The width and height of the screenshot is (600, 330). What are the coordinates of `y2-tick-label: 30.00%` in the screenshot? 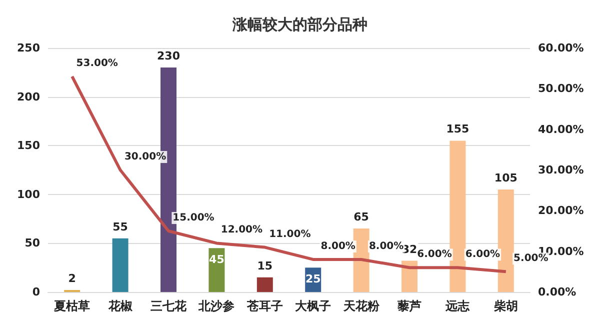 It's located at (561, 170).